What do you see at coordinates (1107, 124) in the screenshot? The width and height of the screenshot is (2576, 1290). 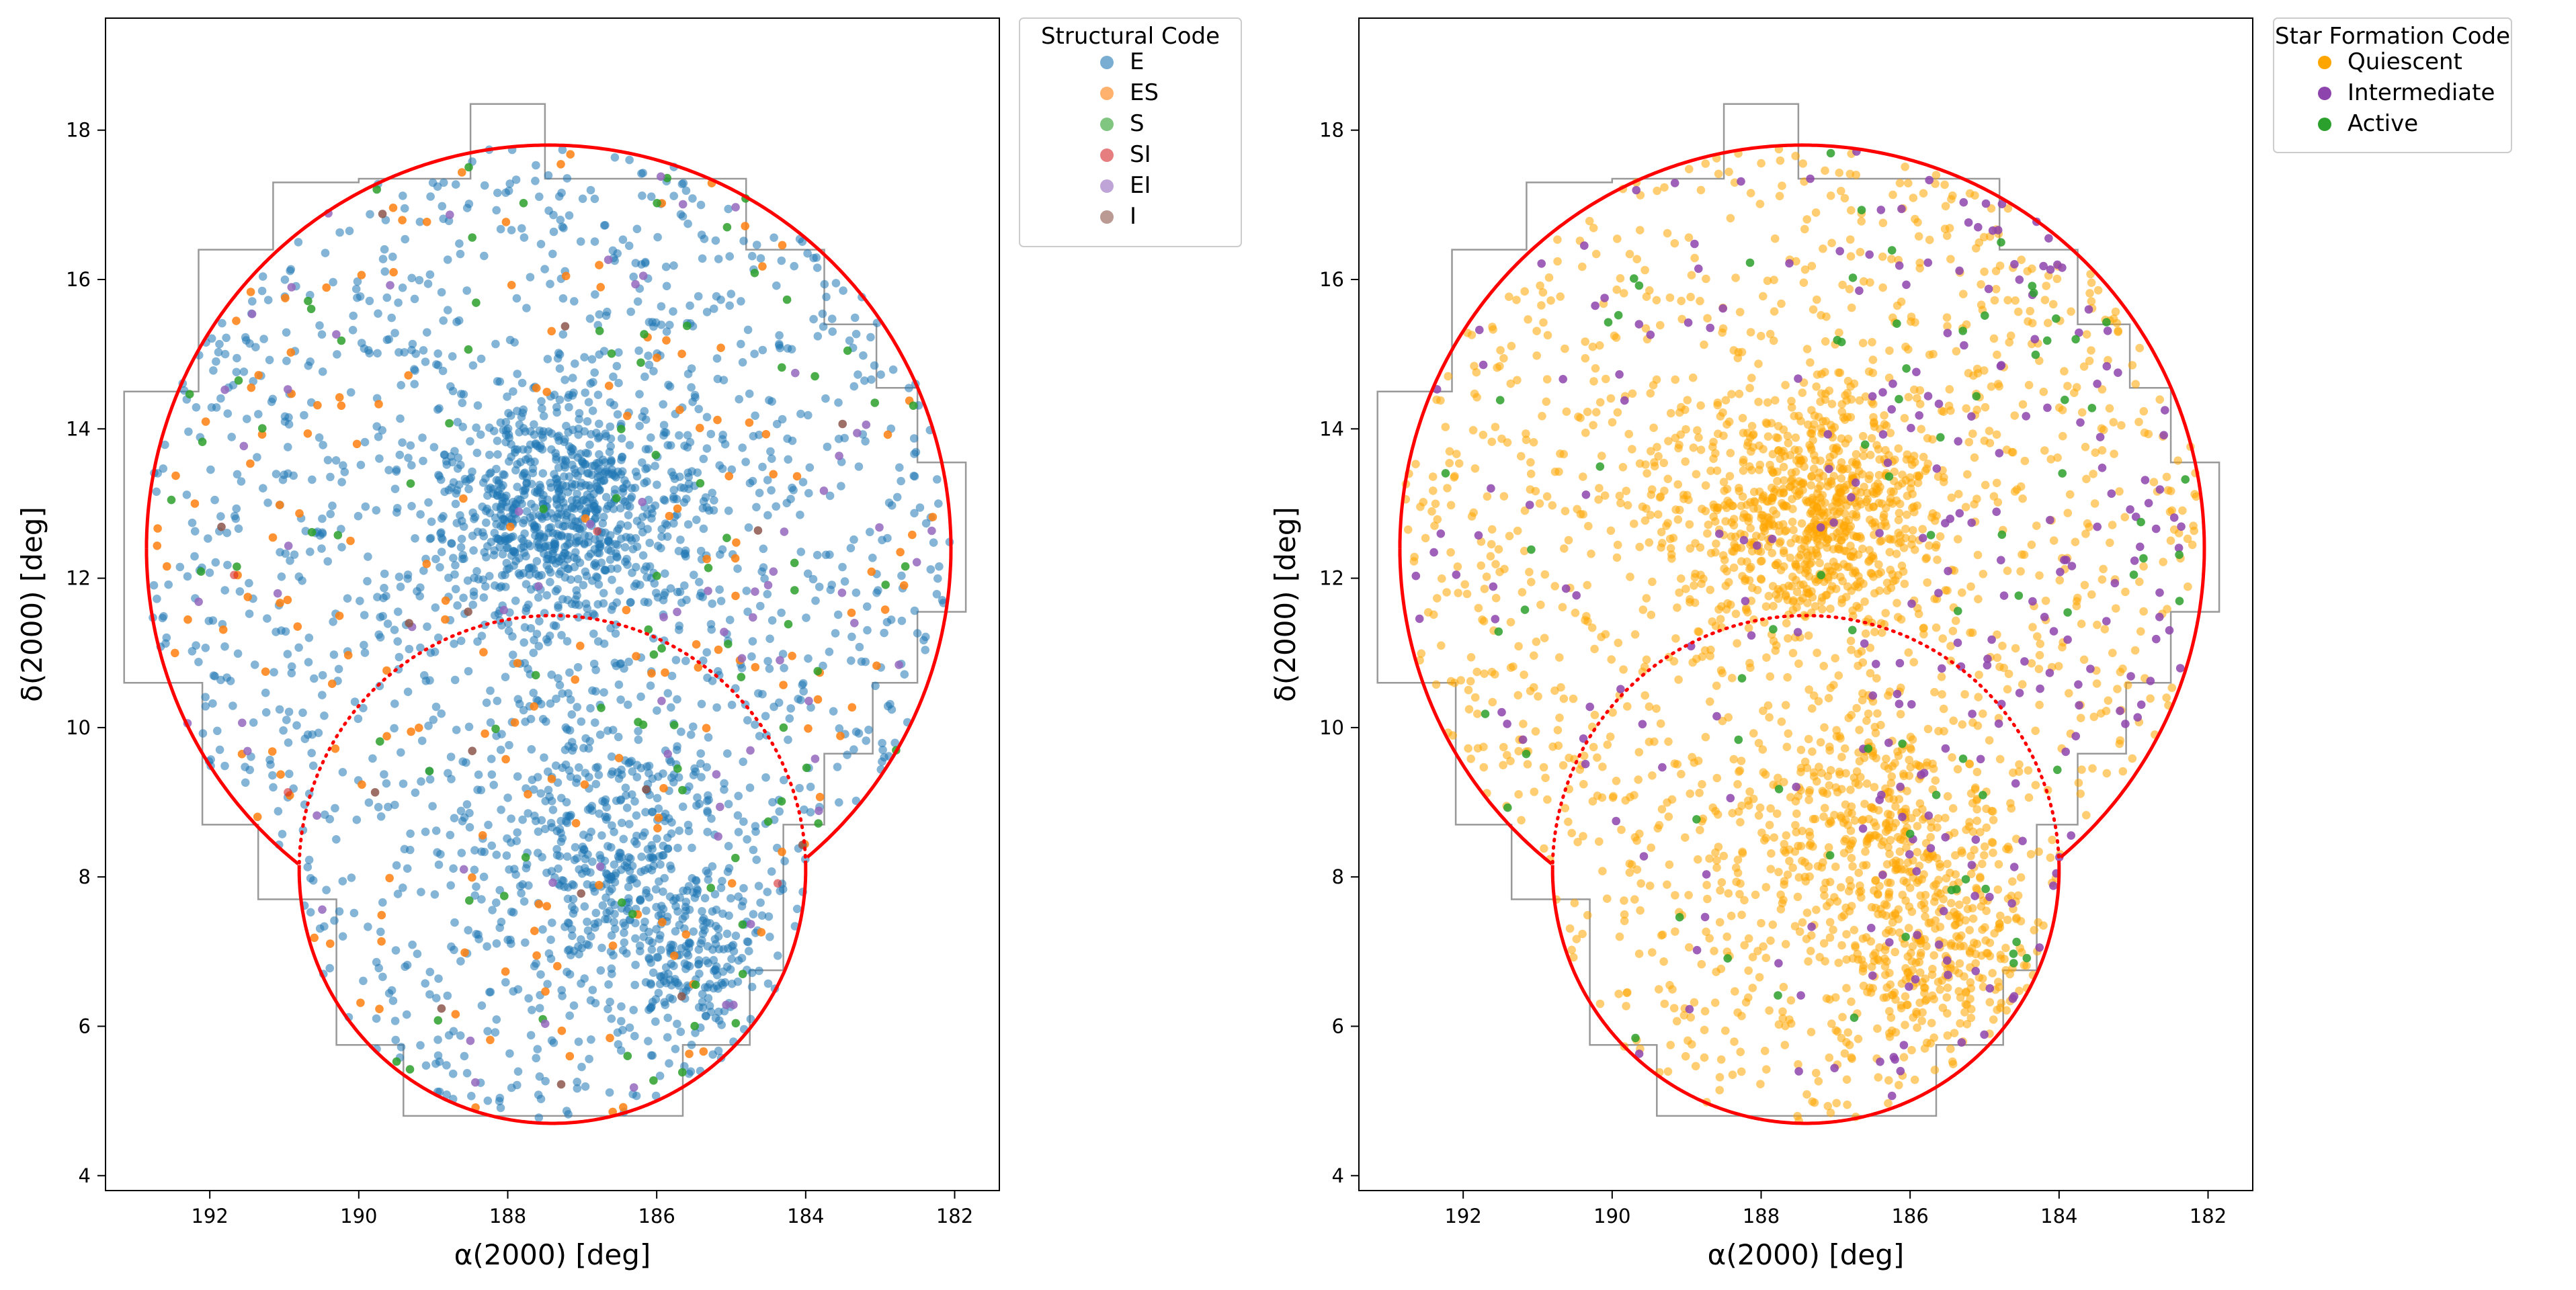 I see `legend-marker` at bounding box center [1107, 124].